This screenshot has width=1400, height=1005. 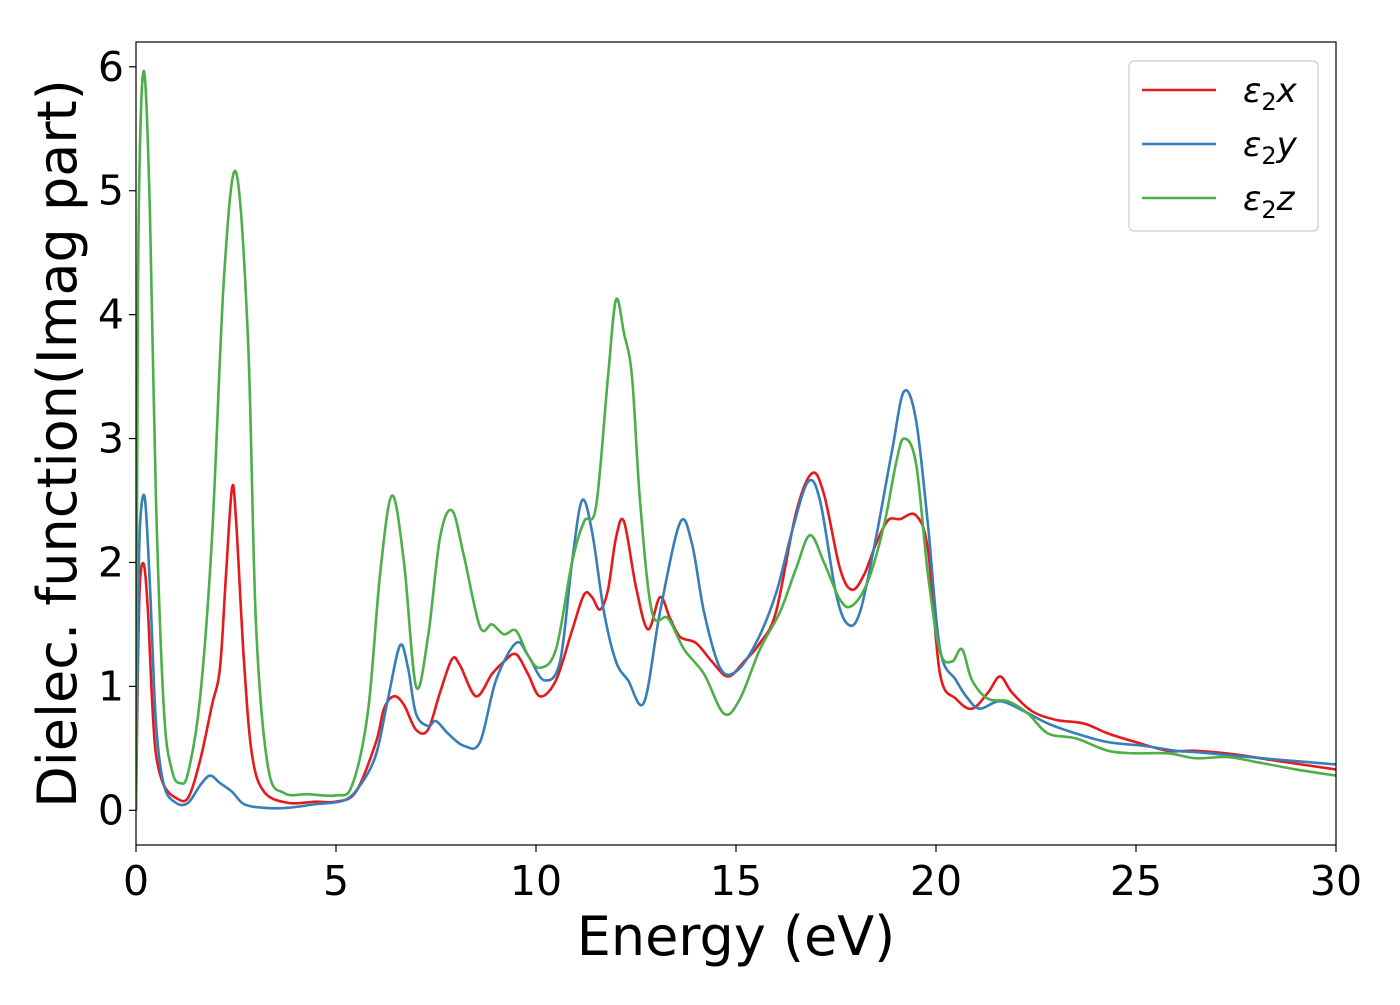 I want to click on x-axis-title: Energy (eV), so click(x=736, y=936).